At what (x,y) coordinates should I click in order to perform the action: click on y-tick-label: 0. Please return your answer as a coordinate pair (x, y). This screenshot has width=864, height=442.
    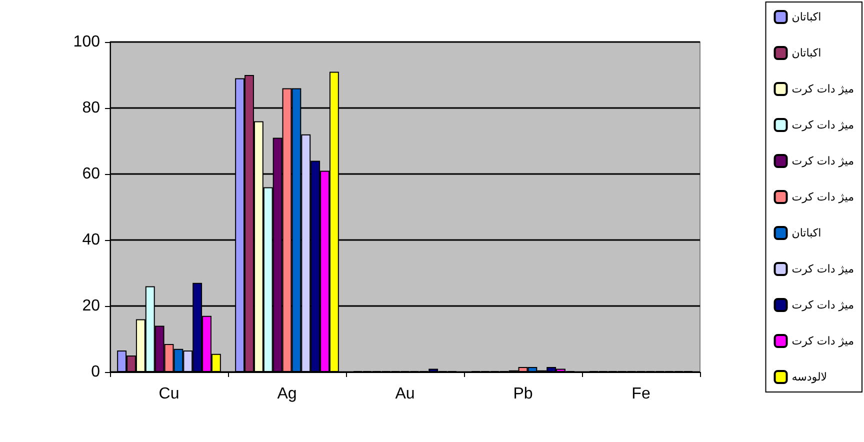
    Looking at the image, I should click on (95, 372).